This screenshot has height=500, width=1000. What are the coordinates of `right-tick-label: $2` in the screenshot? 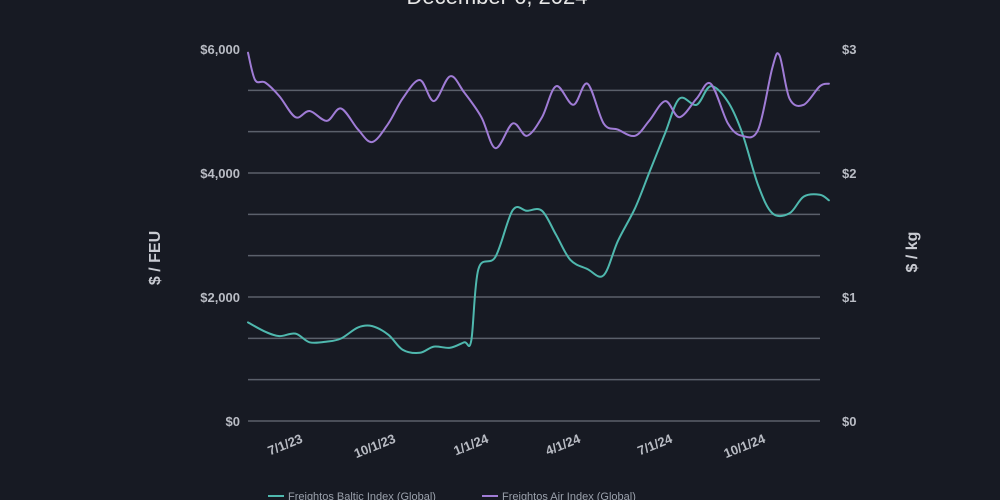 It's located at (849, 173).